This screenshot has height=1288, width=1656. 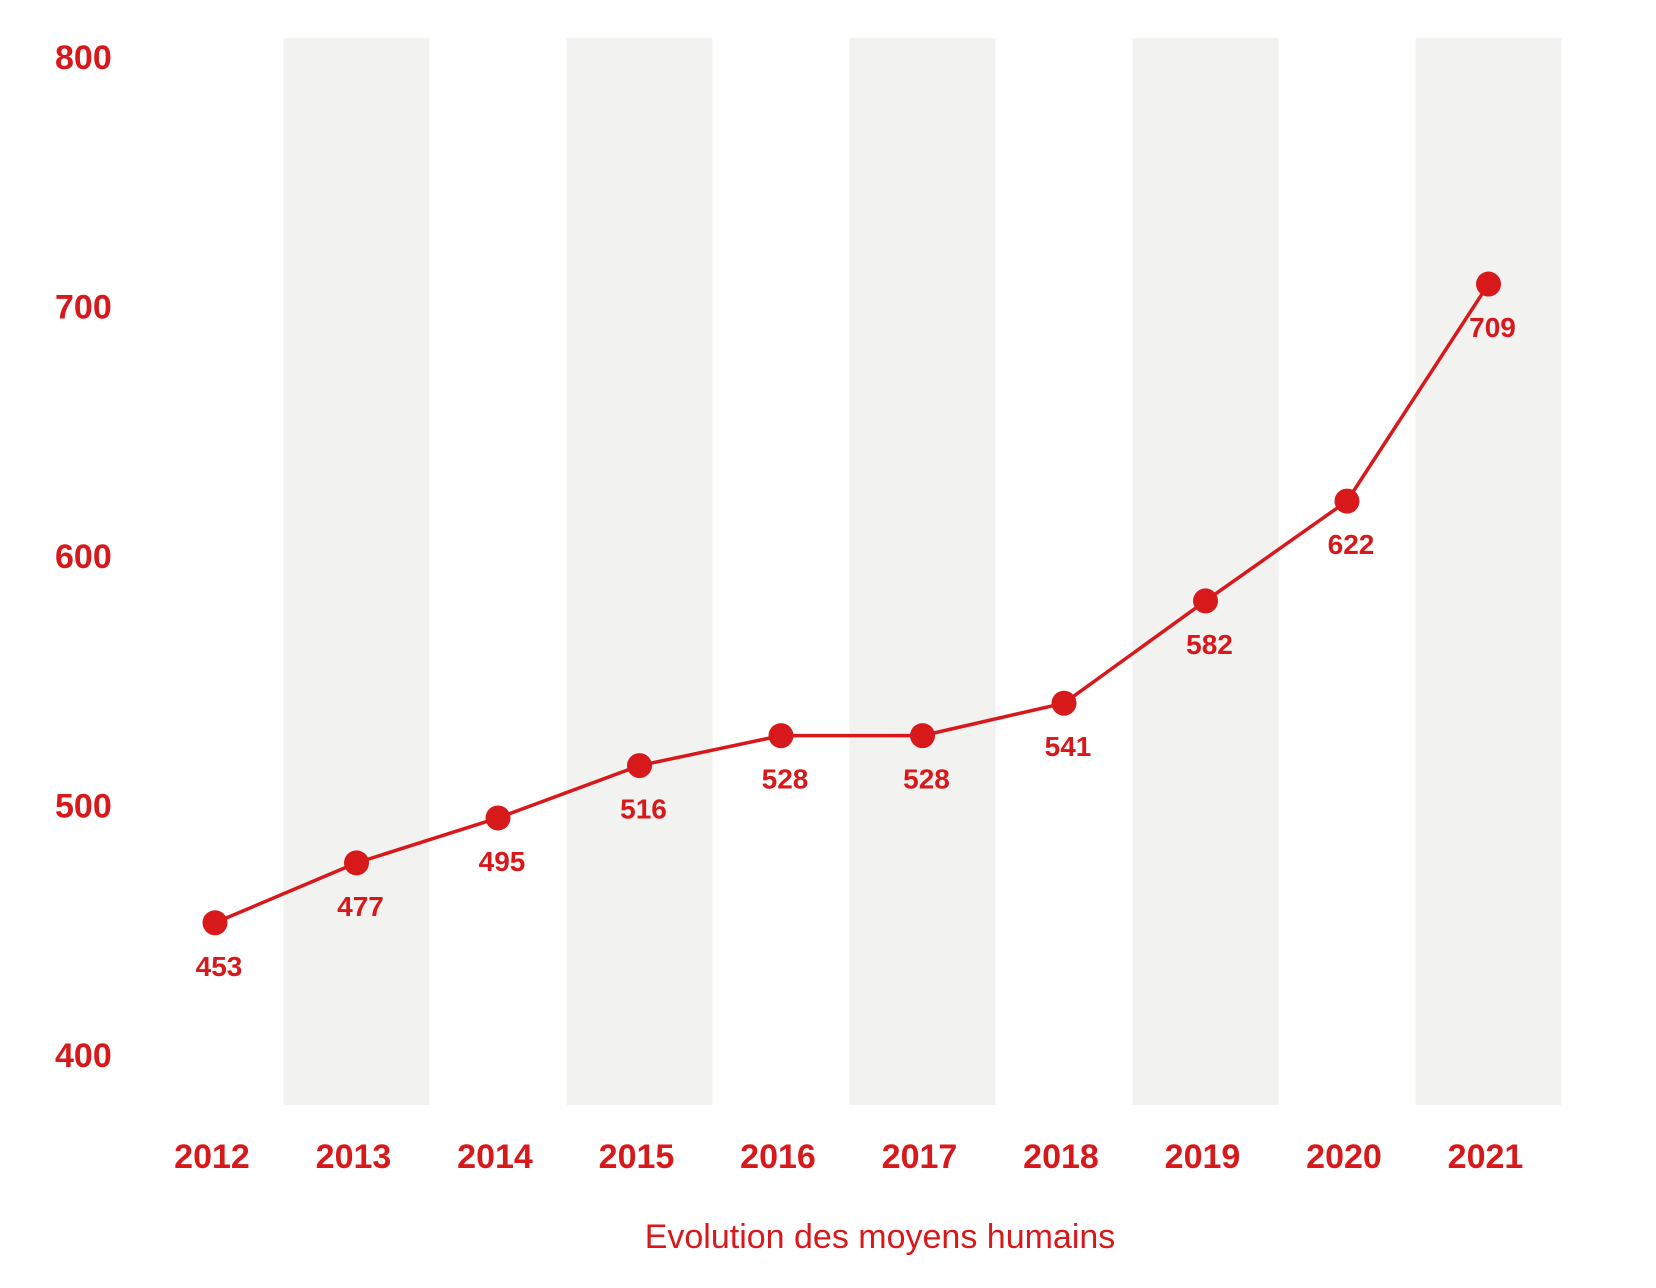 What do you see at coordinates (637, 1157) in the screenshot?
I see `x-tick-label: 2015` at bounding box center [637, 1157].